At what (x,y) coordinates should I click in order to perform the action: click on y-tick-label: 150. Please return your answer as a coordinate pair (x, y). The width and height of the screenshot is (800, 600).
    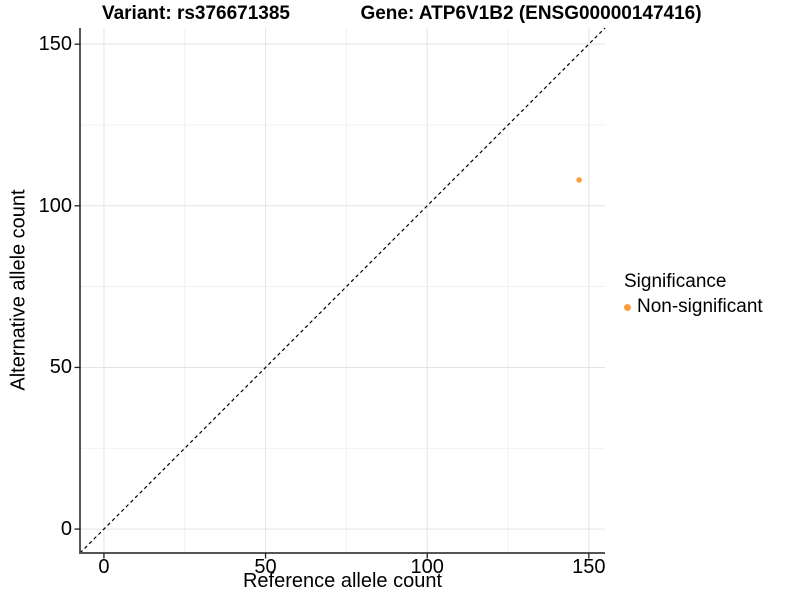
    Looking at the image, I should click on (55, 44).